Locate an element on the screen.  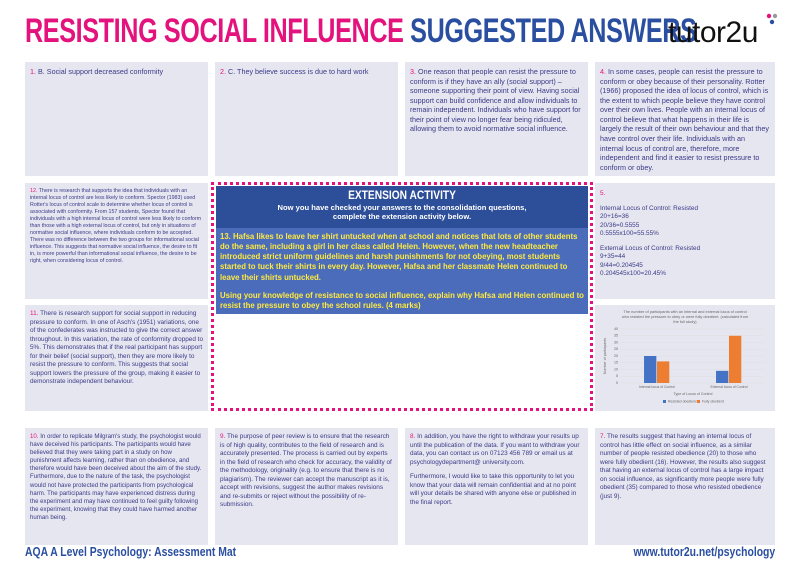
calc-line: 9+35=44 is located at coordinates (613, 257).